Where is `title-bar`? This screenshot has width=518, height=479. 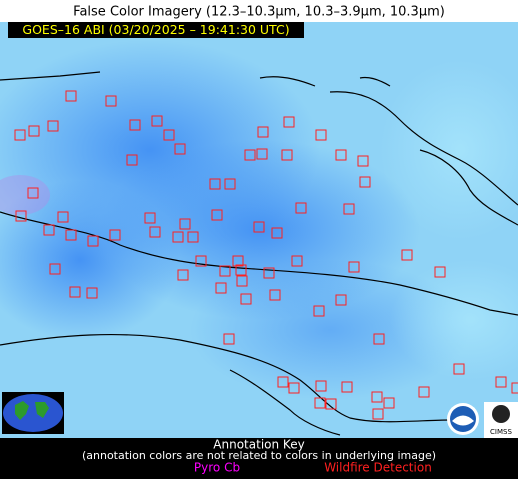
title-bar is located at coordinates (259, 11).